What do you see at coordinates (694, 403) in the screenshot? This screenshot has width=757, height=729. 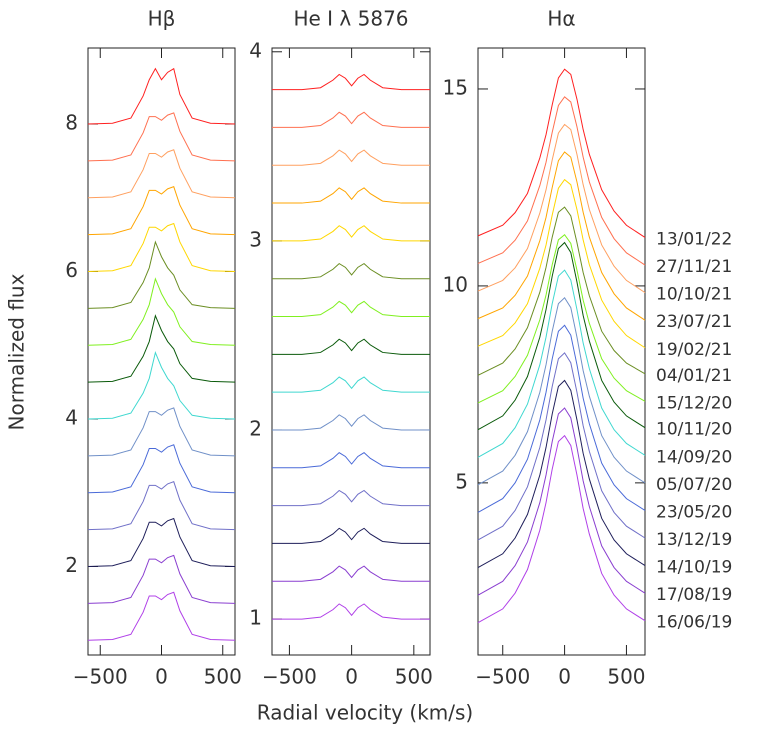 I see `legend-label: 15/12/20` at bounding box center [694, 403].